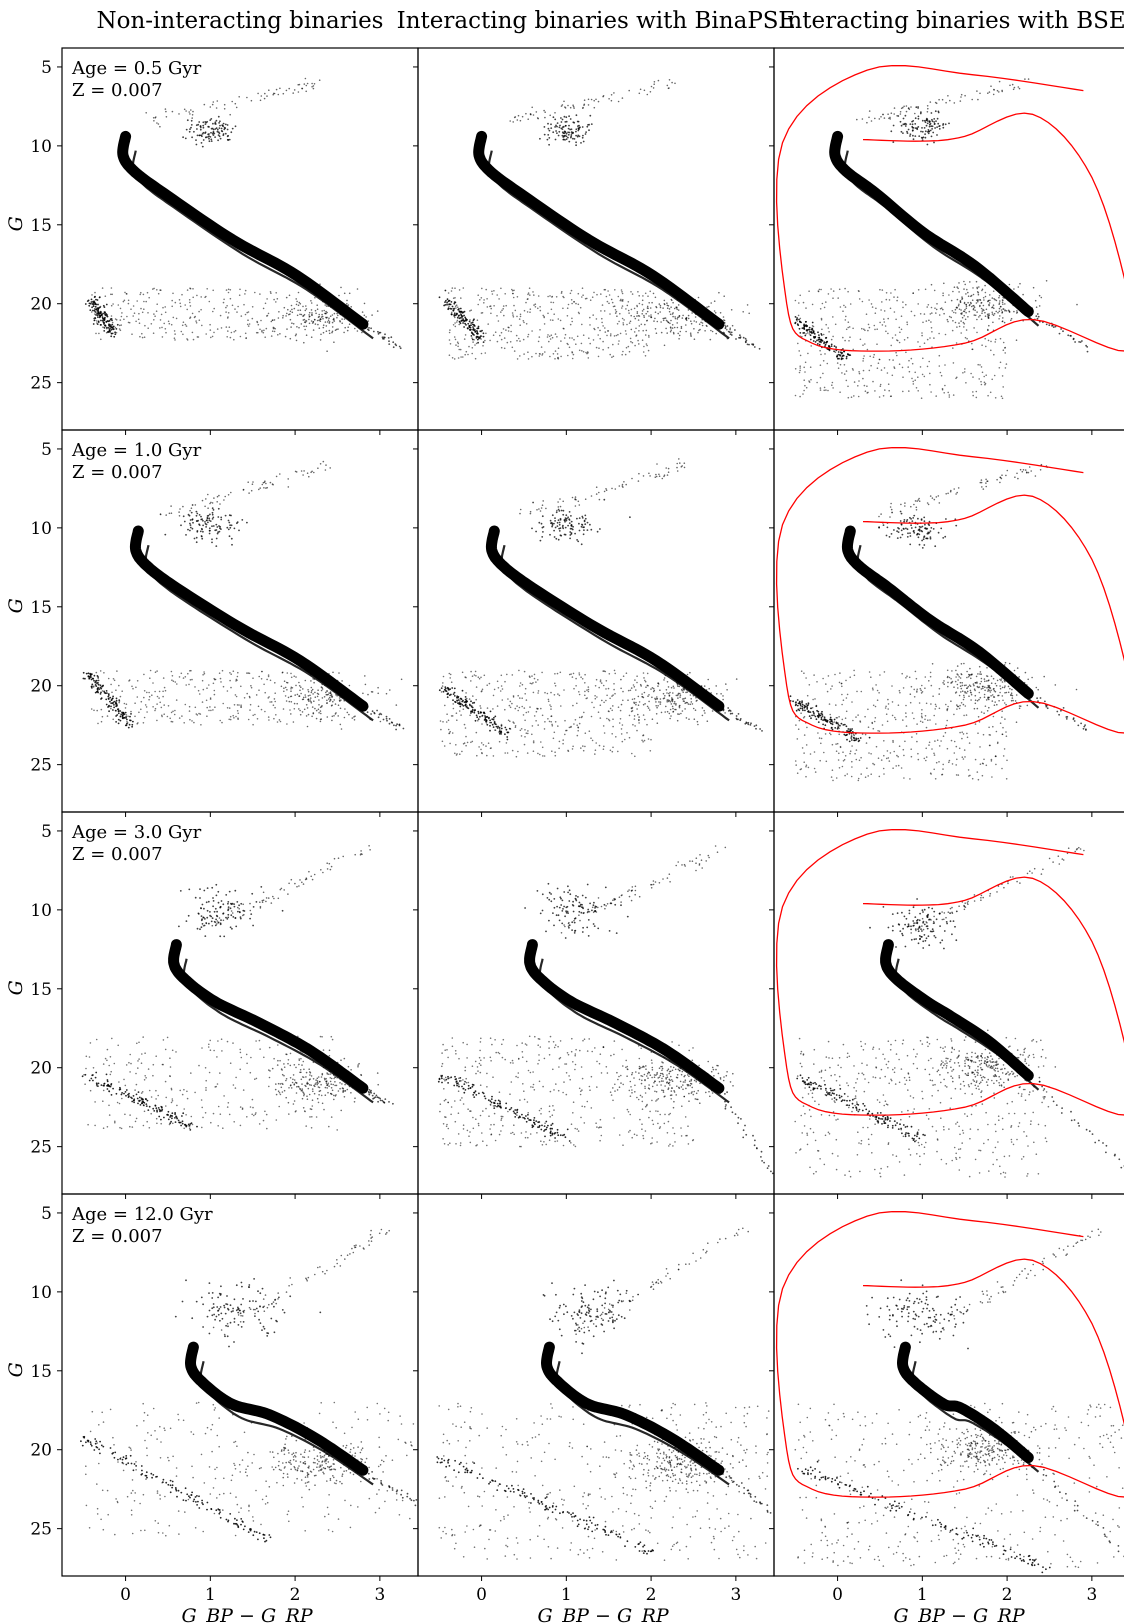 Image resolution: width=1124 pixels, height=1624 pixels. What do you see at coordinates (41, 687) in the screenshot?
I see `y-tick-label: 20` at bounding box center [41, 687].